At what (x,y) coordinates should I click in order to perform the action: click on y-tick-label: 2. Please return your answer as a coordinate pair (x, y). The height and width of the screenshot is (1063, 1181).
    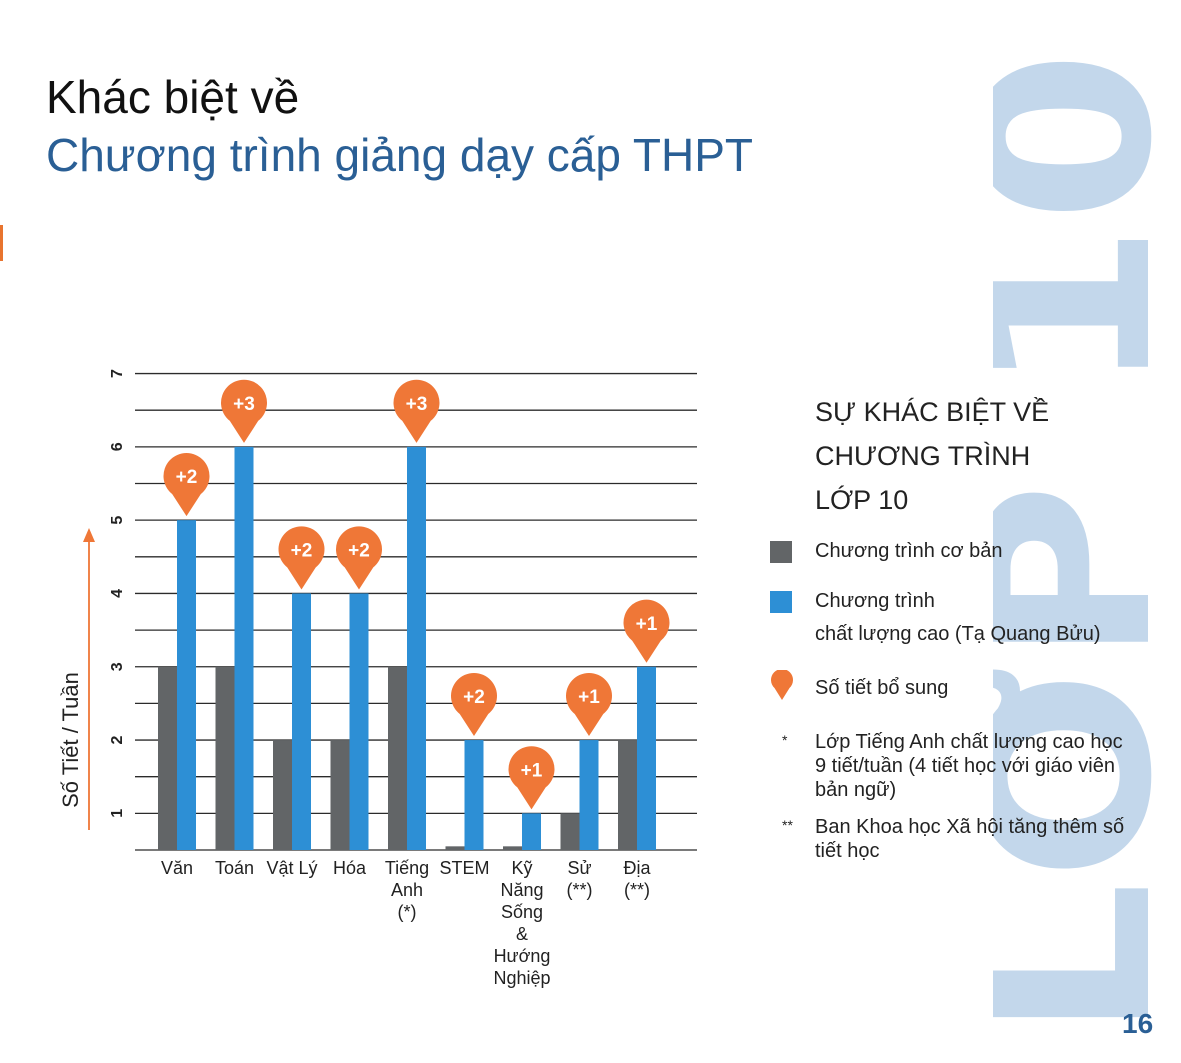
    Looking at the image, I should click on (117, 740).